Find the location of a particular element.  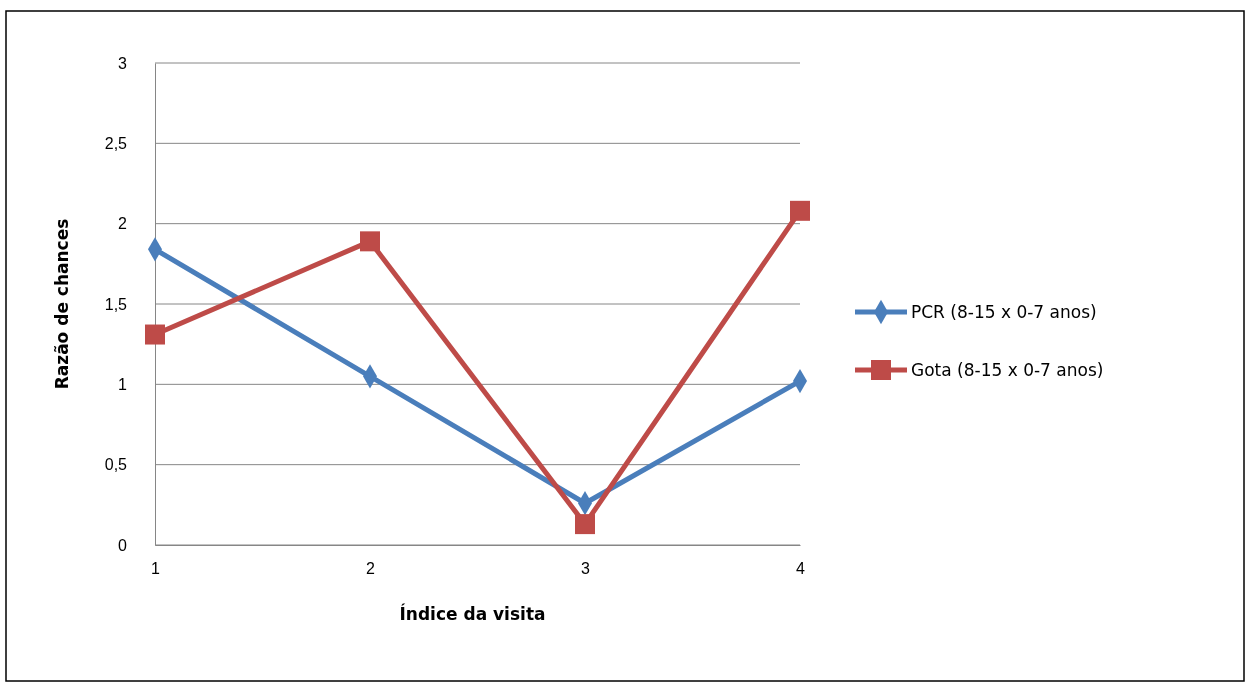

x-tick-label: 4 is located at coordinates (801, 569).